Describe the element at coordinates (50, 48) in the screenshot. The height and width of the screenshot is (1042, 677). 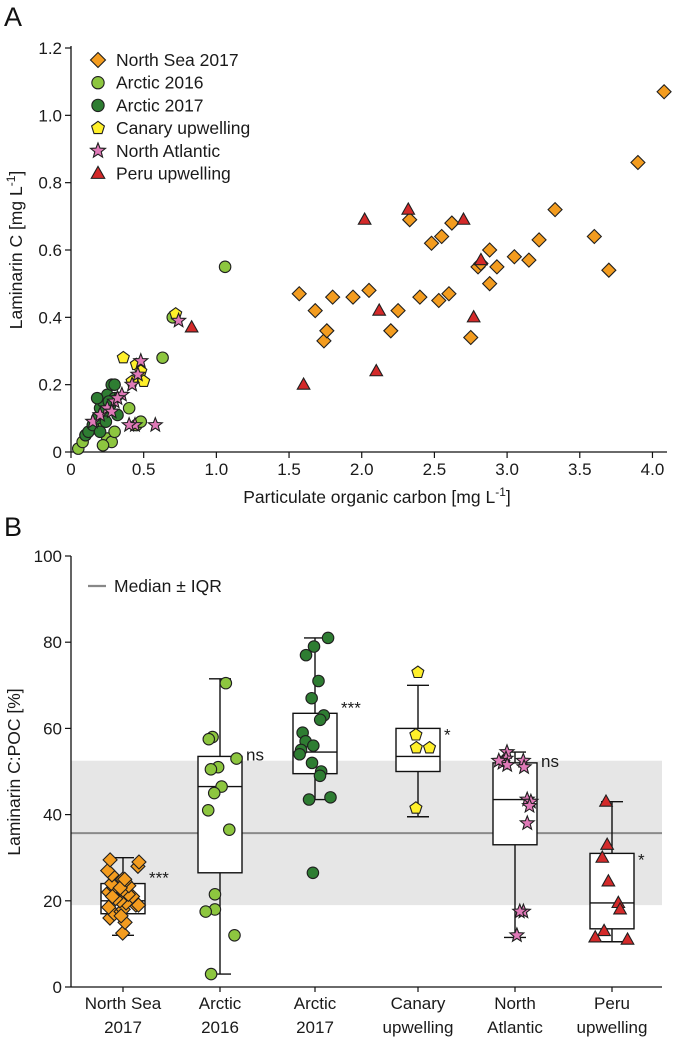
I see `y-tick-label: 1.2` at that location.